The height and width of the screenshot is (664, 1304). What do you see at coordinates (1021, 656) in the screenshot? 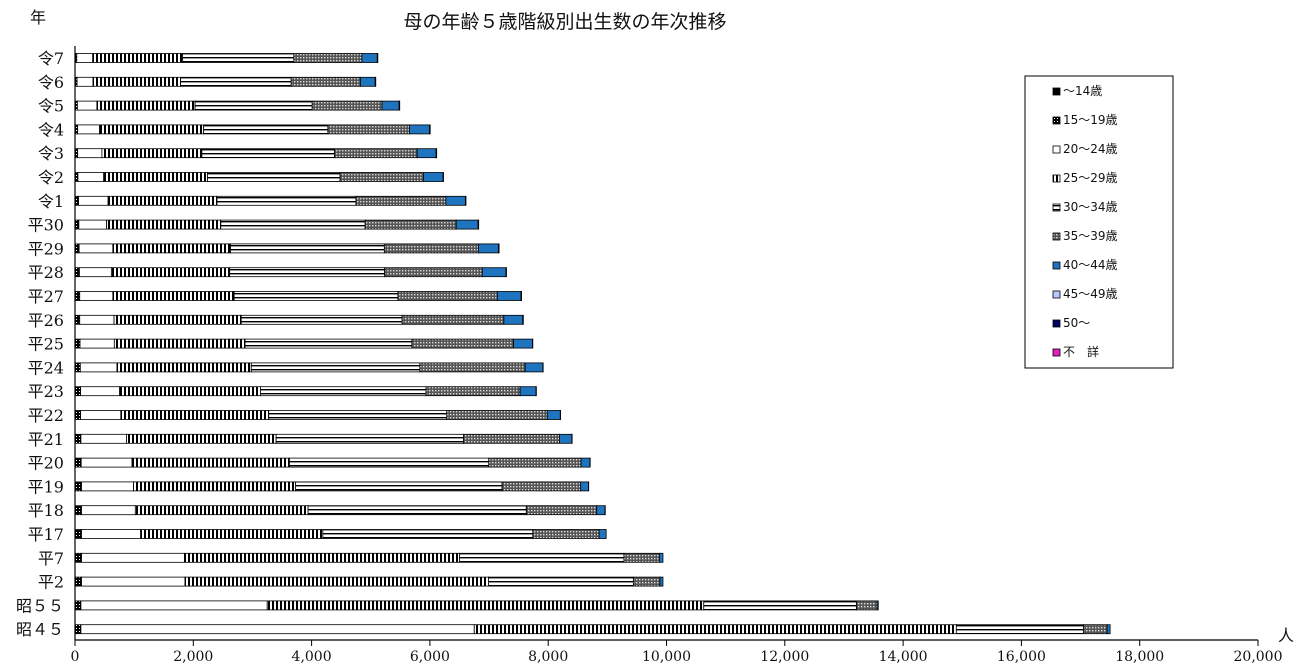
I see `x-tick-label: 16,000` at bounding box center [1021, 656].